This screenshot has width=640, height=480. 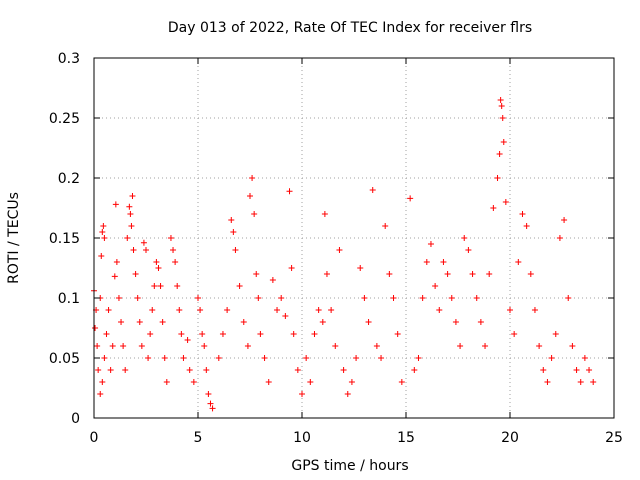 What do you see at coordinates (64, 239) in the screenshot?
I see `y-tick-label: 0.15` at bounding box center [64, 239].